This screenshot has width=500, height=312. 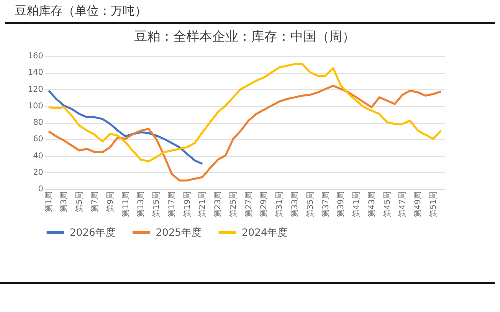 I want to click on x-tick-label: 第3周, so click(x=64, y=202).